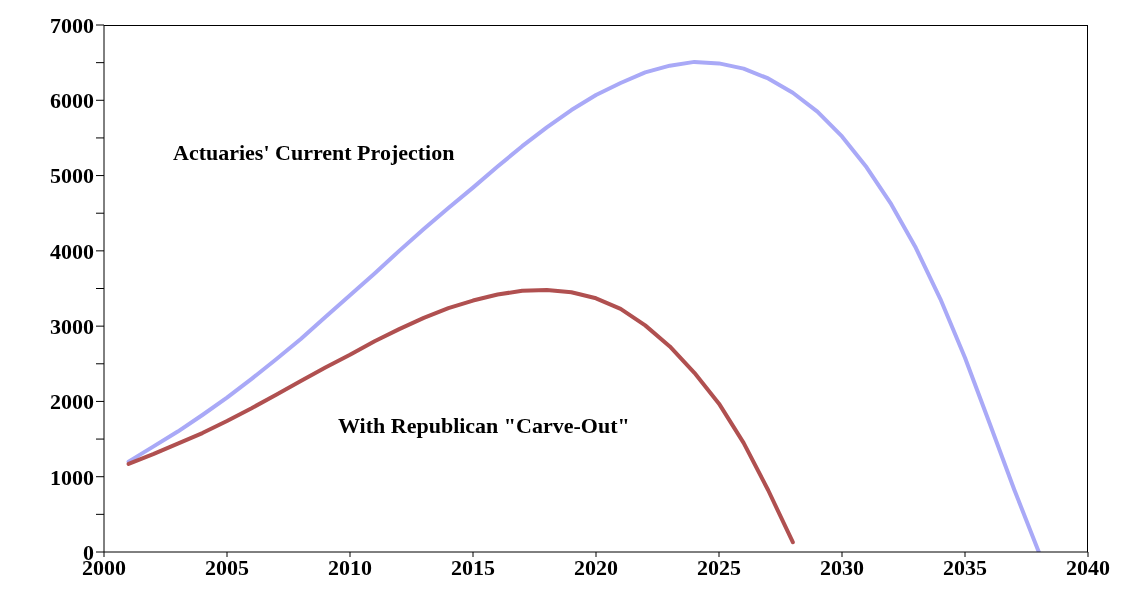  What do you see at coordinates (842, 567) in the screenshot?
I see `x-tick-label: 2030` at bounding box center [842, 567].